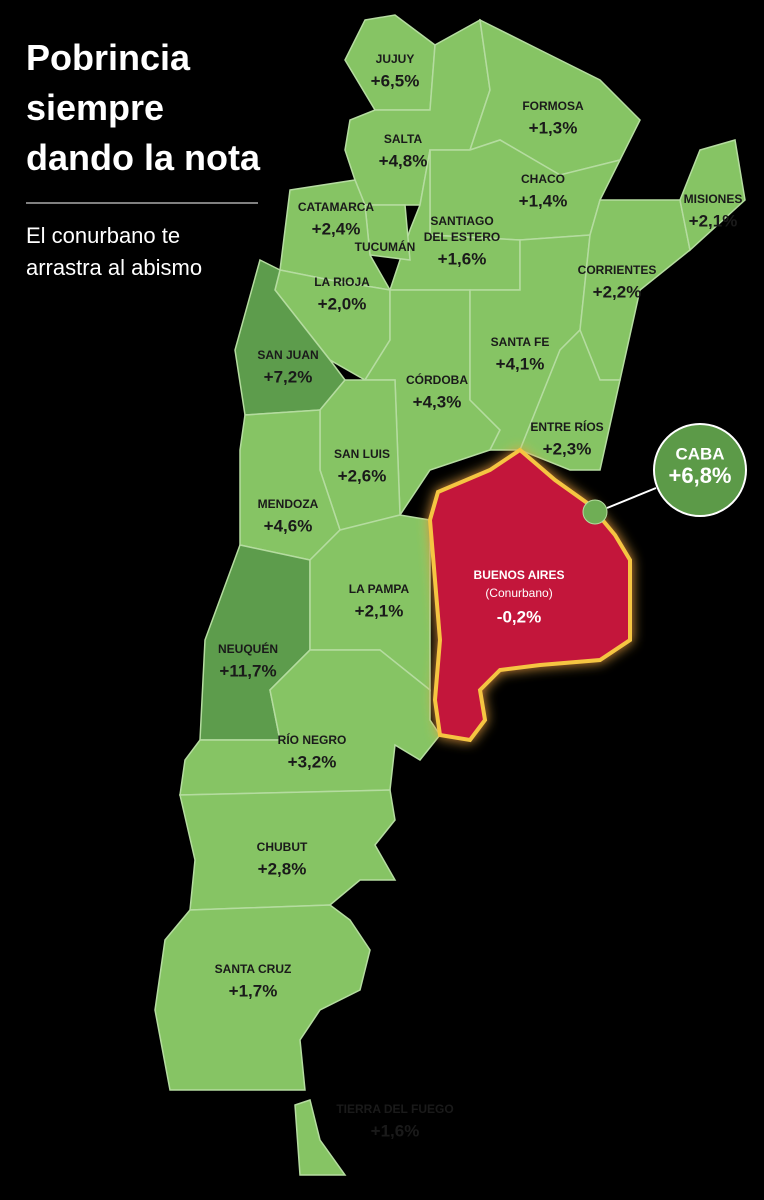  What do you see at coordinates (543, 179) in the screenshot?
I see `province-name: CHACO` at bounding box center [543, 179].